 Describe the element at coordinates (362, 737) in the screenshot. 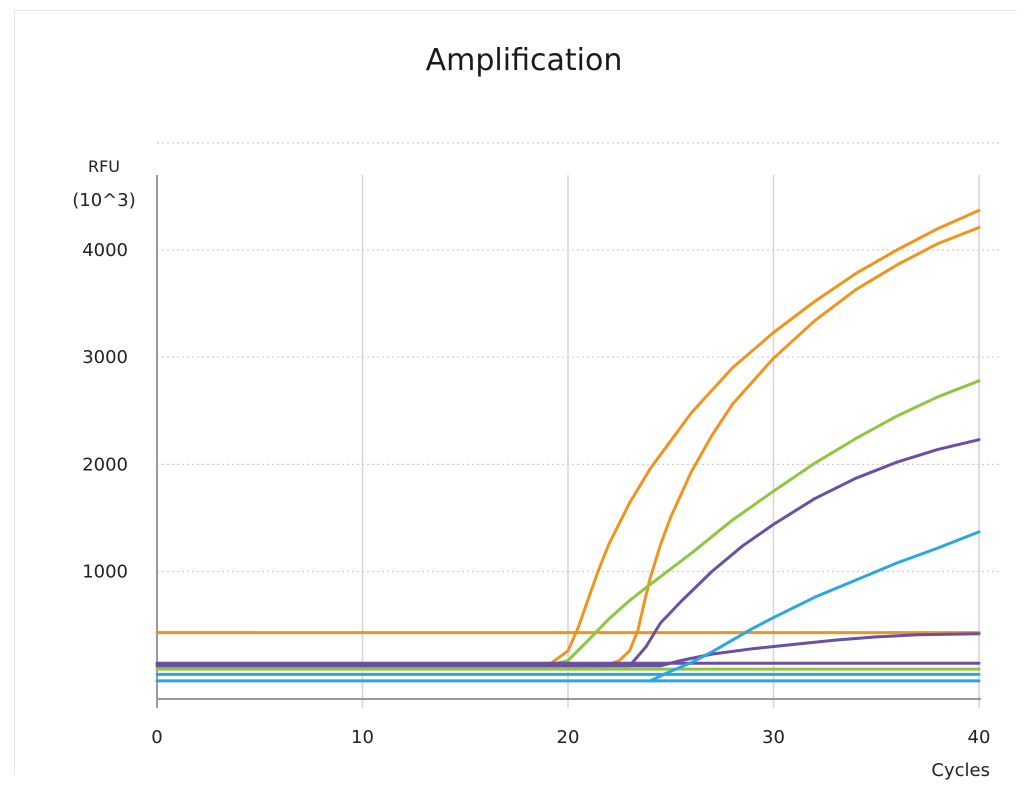

I see `x-tick-label: 10` at that location.